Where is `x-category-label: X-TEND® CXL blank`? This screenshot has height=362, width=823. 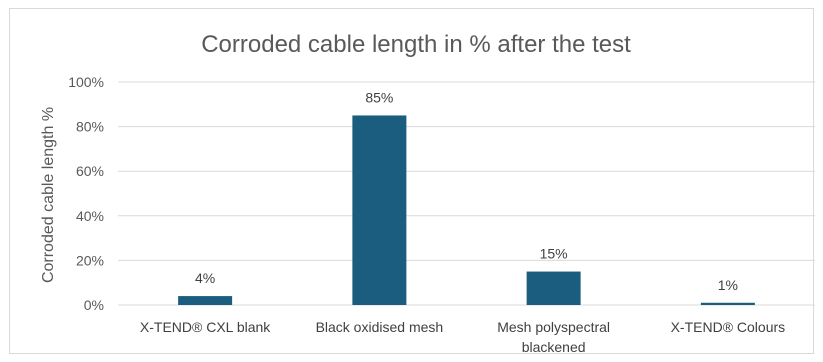 x-category-label: X-TEND® CXL blank is located at coordinates (205, 327).